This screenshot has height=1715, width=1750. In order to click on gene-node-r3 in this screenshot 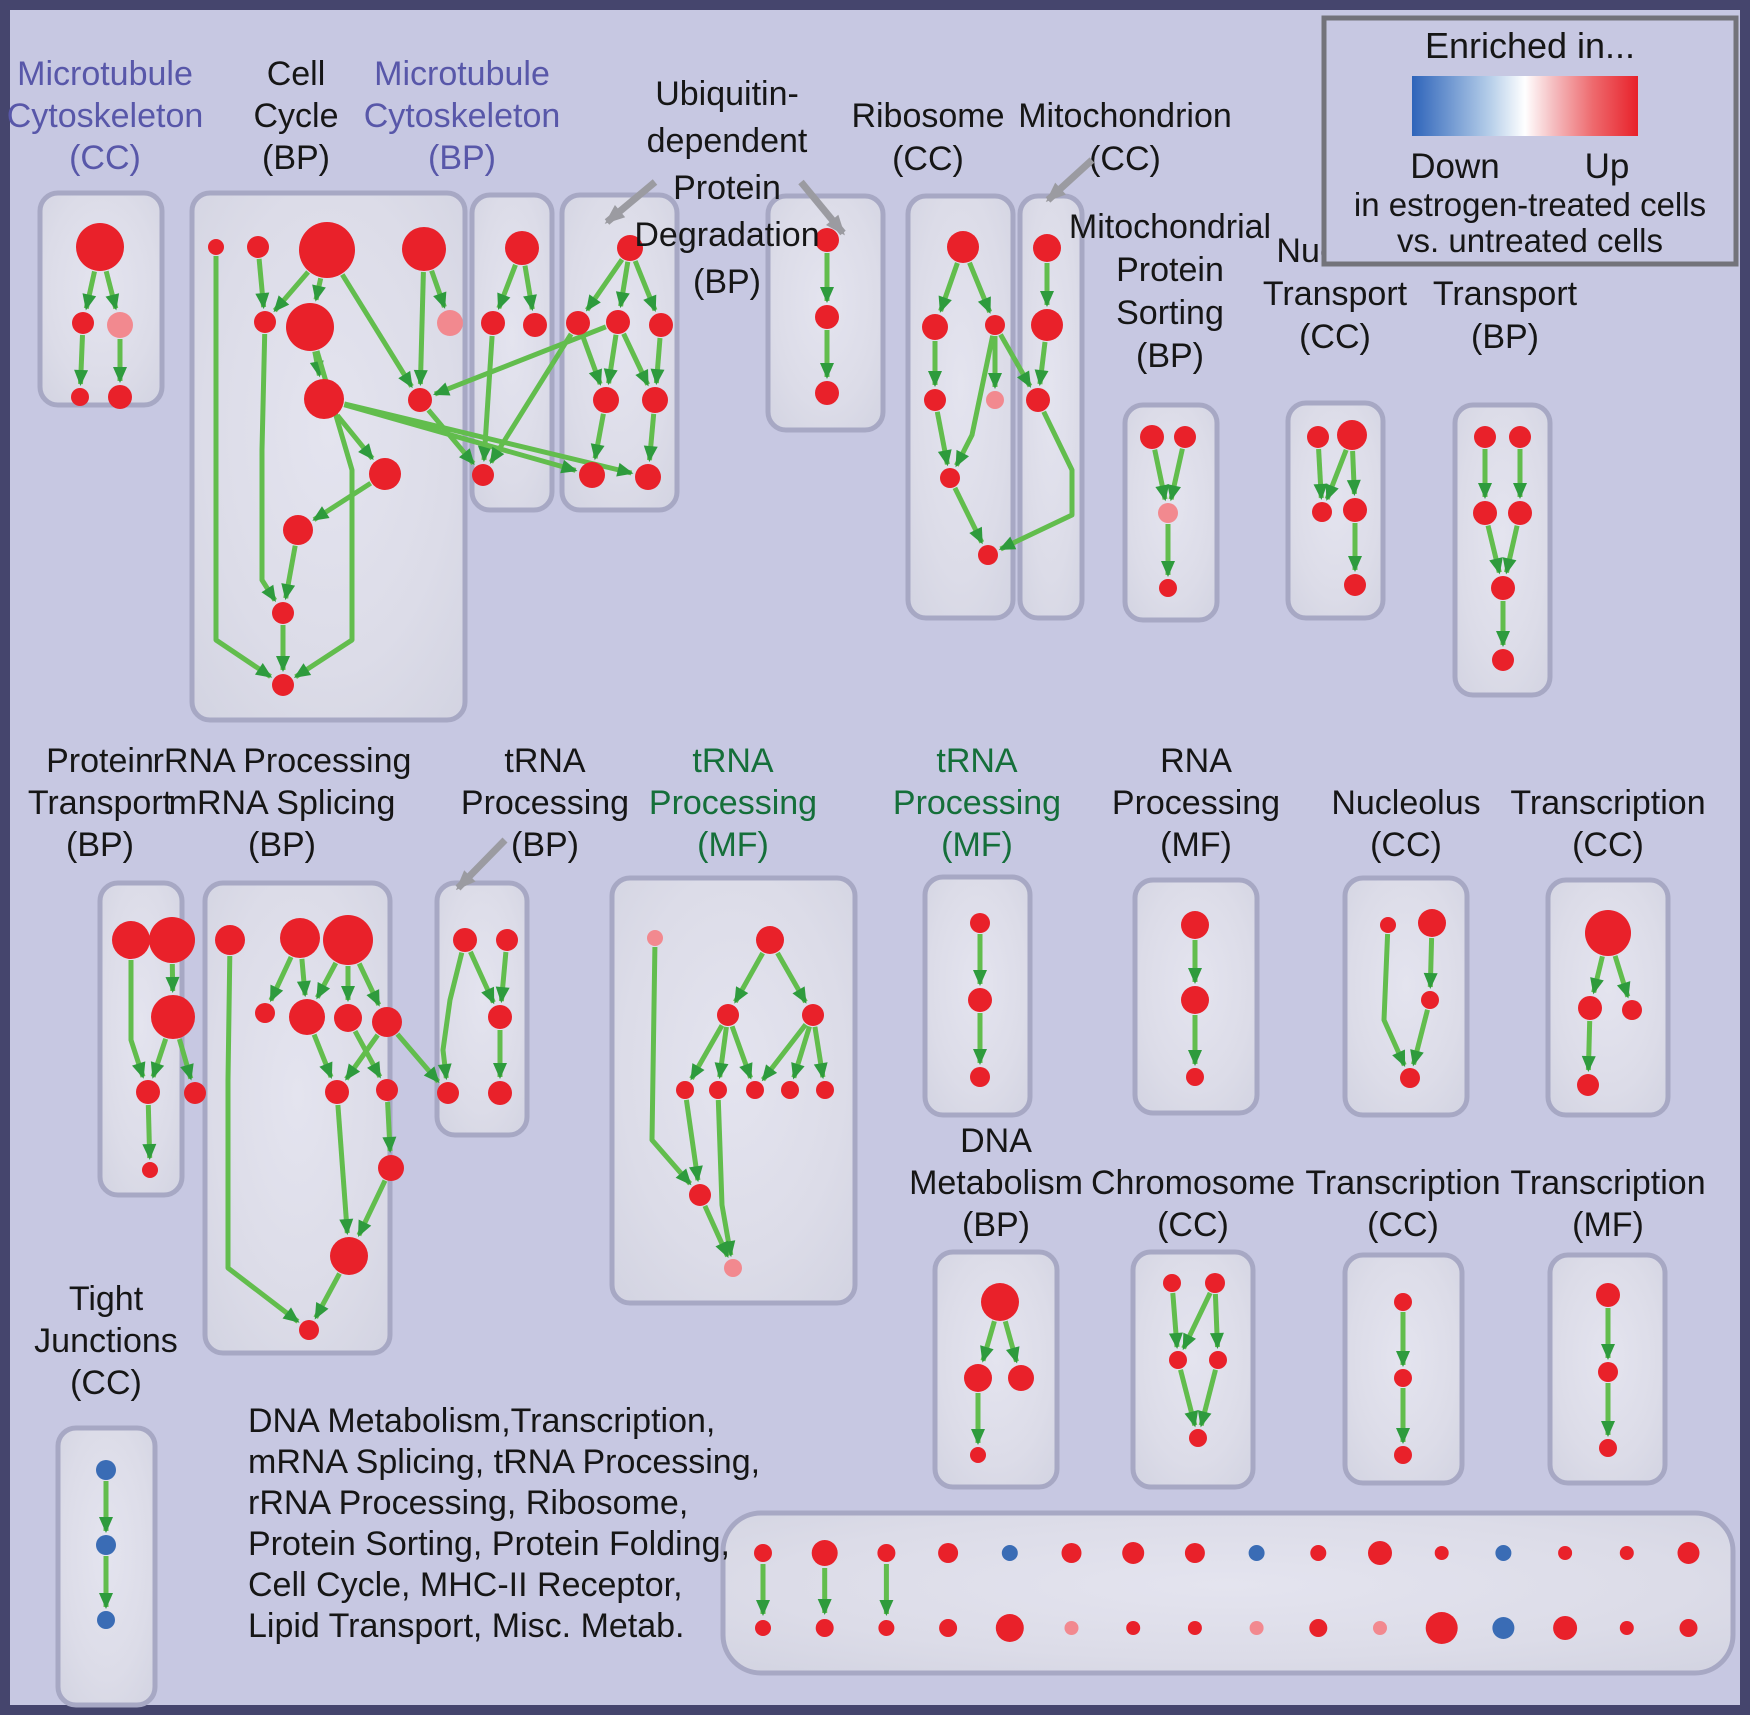, I will do `click(1632, 1010)`.